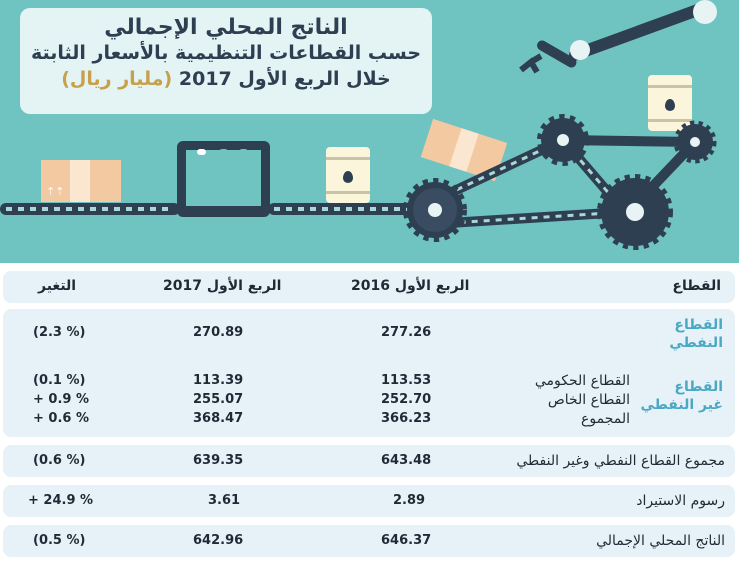 The height and width of the screenshot is (570, 739). I want to click on title-period: خلال الربع الأول 2017, so click(284, 79).